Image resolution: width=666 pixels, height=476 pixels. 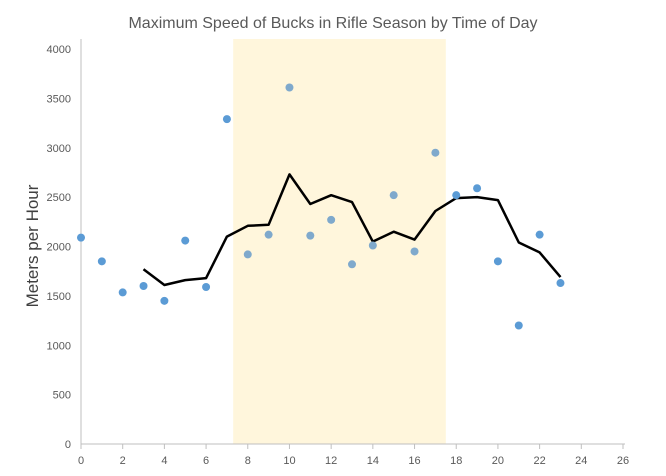 I want to click on x-tick-label: 6, so click(x=206, y=461).